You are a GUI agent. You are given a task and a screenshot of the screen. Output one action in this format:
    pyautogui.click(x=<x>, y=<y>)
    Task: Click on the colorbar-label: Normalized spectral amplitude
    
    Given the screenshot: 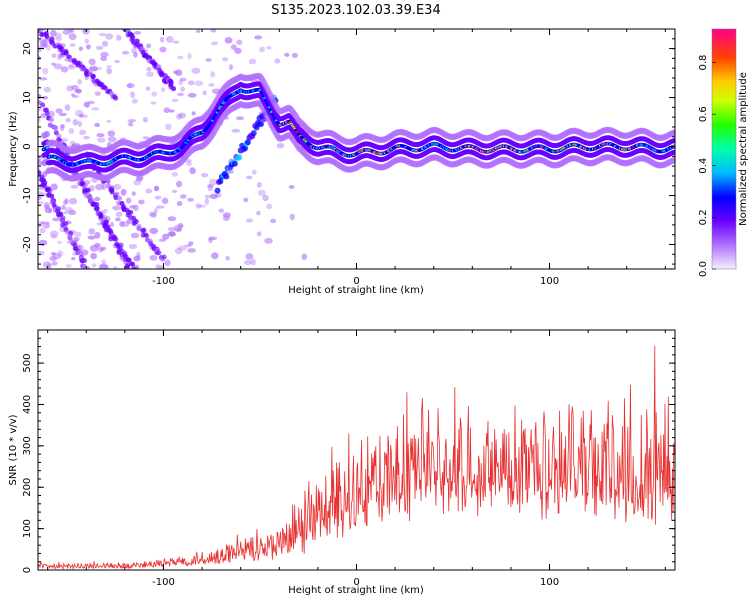 What is the action you would take?
    pyautogui.click(x=743, y=149)
    